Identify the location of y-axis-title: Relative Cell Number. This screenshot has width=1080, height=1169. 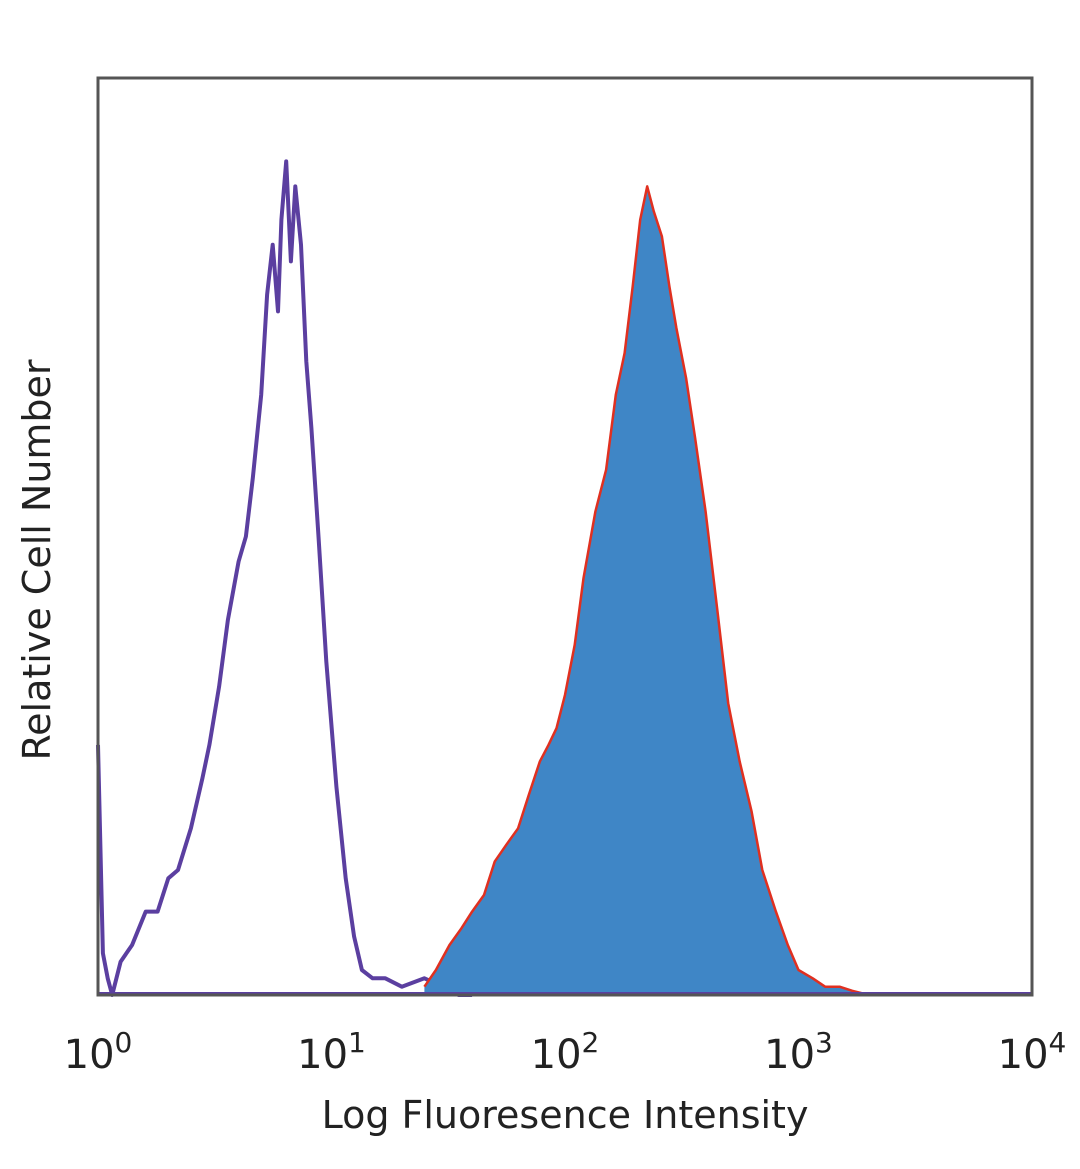
(37, 559).